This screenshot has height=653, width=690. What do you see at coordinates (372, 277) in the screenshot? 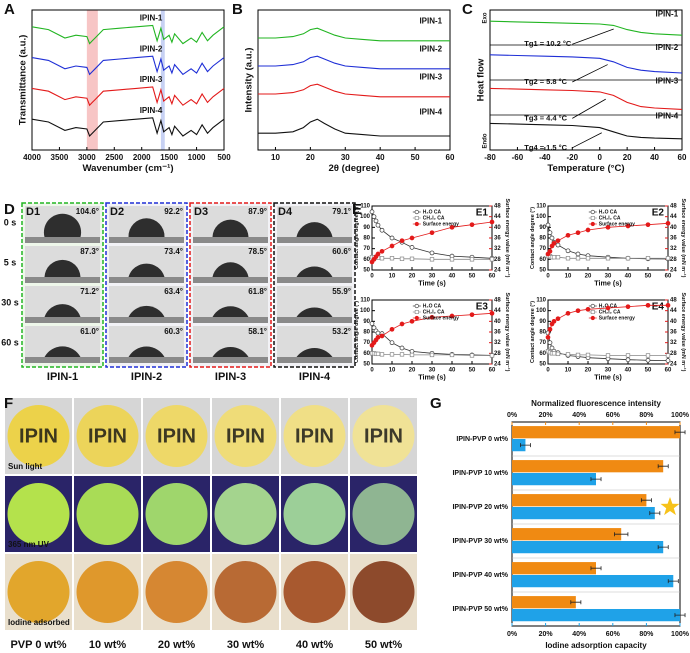
I see `x-tick-label: 0` at bounding box center [372, 277].